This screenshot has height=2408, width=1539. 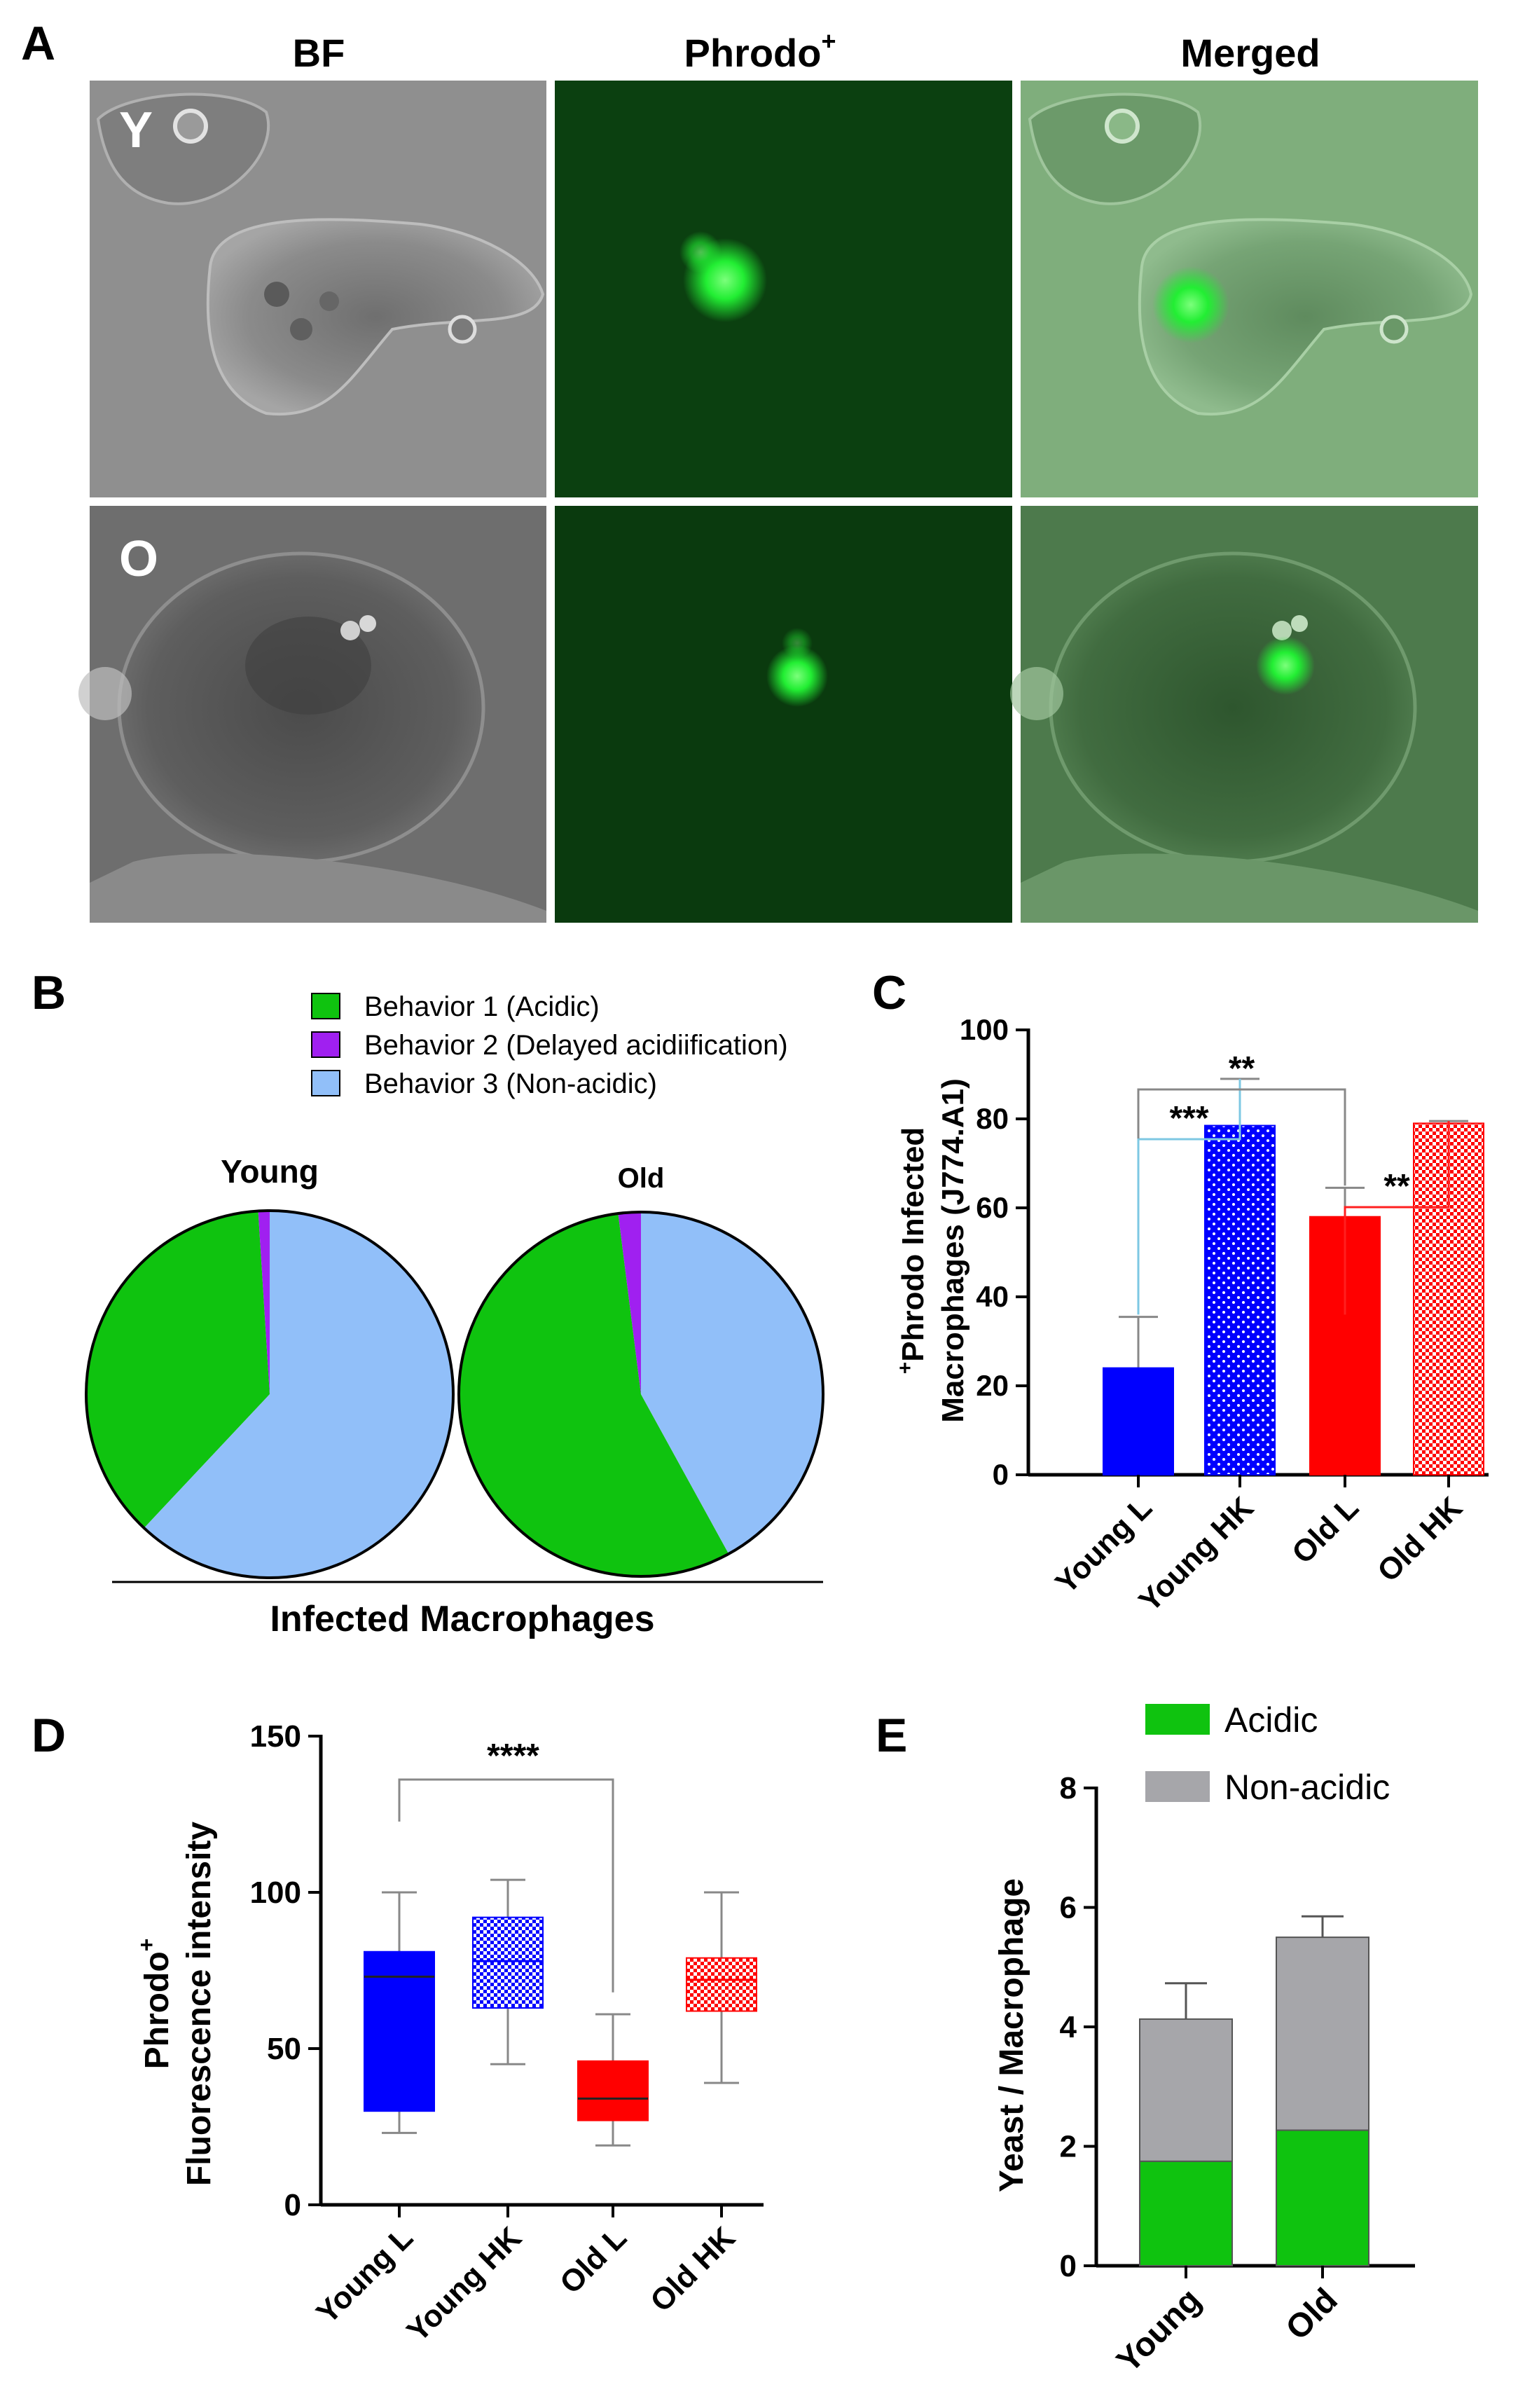 I want to click on pie-outline-old, so click(x=640, y=1395).